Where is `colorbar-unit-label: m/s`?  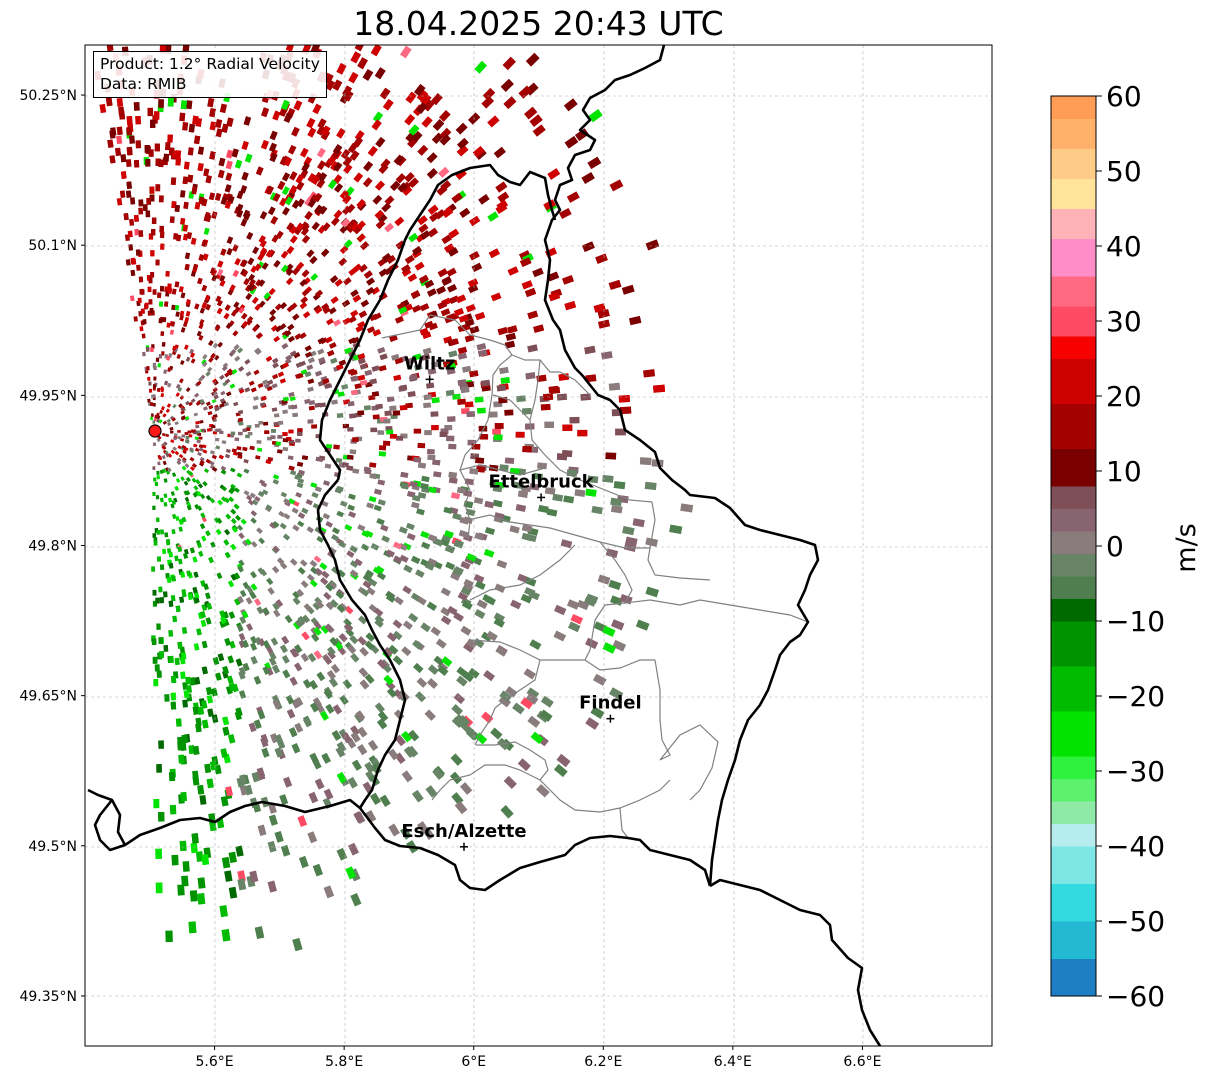
colorbar-unit-label: m/s is located at coordinates (1186, 547).